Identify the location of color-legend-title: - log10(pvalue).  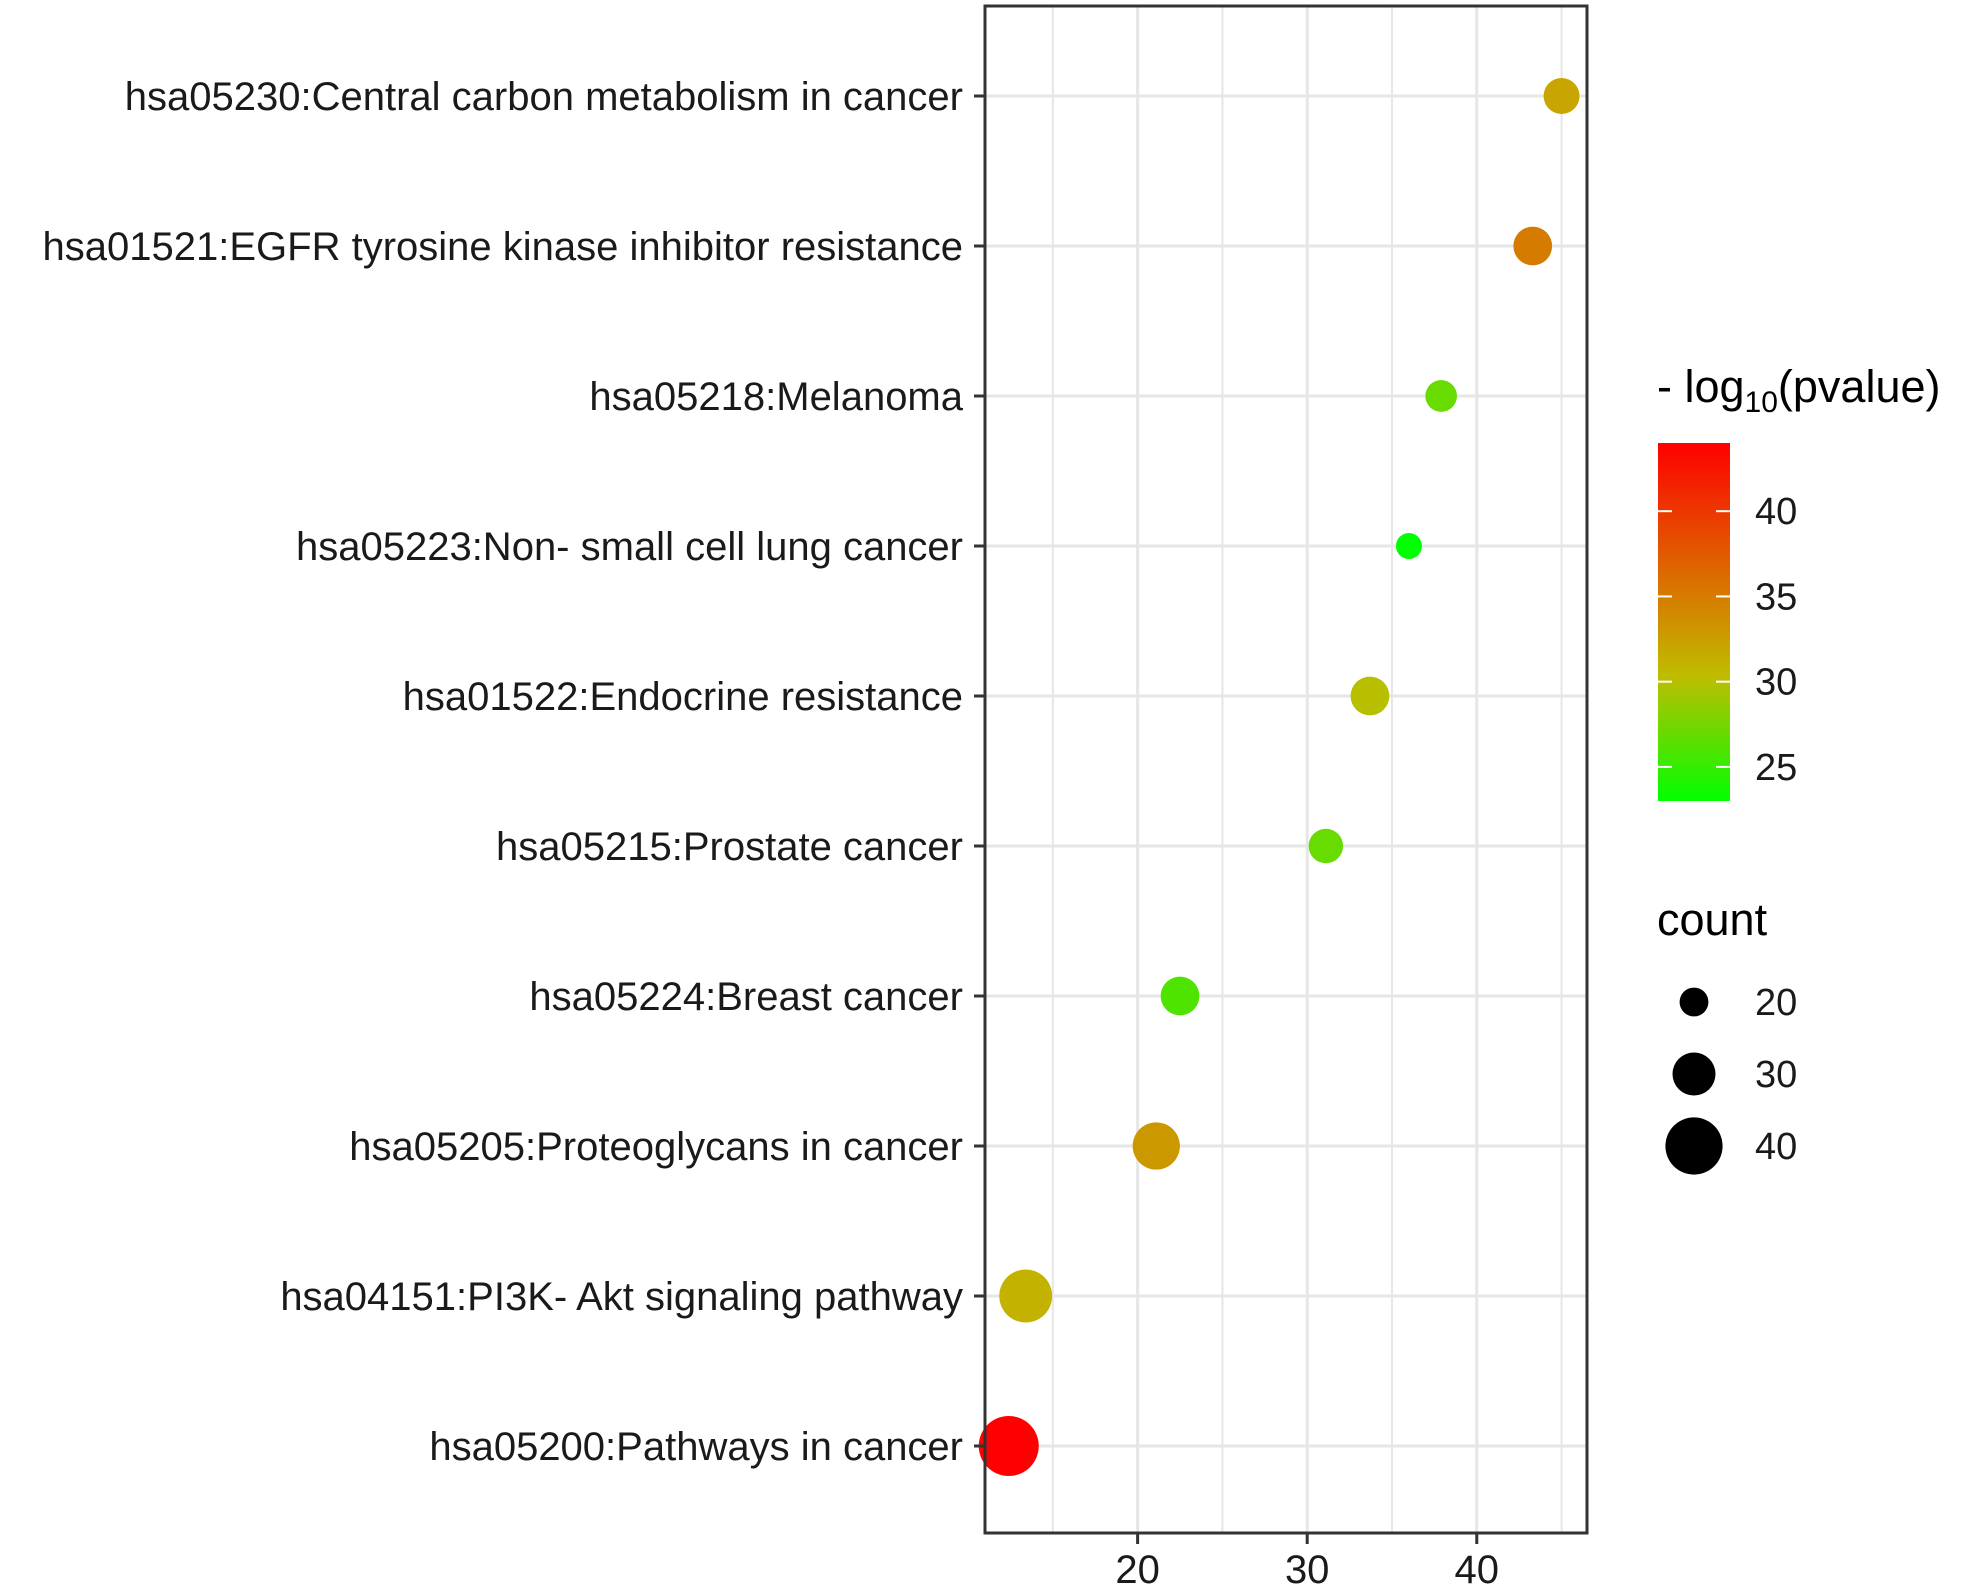
(1799, 390).